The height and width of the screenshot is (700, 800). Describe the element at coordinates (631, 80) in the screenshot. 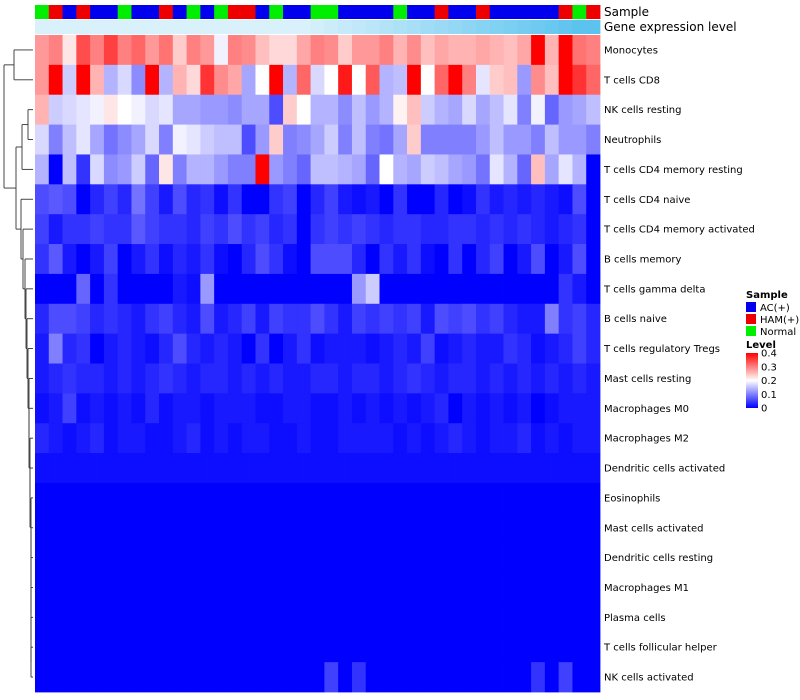

I see `row-label: T cells CD8` at that location.